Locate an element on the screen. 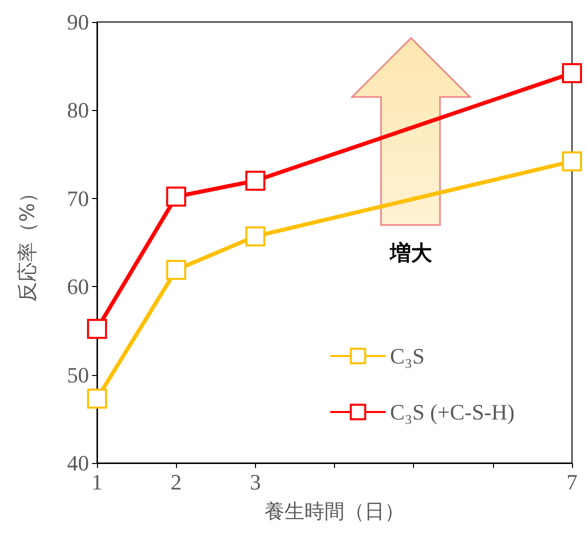  y-tick-label: 70 is located at coordinates (78, 198).